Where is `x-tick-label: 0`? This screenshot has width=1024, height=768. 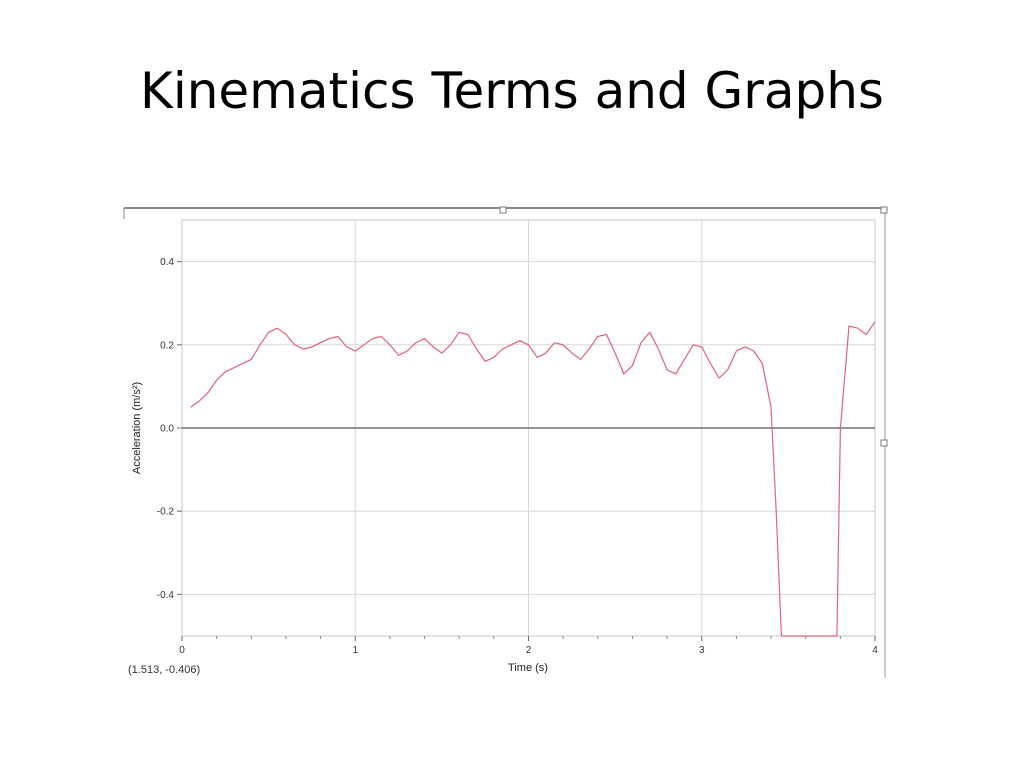
x-tick-label: 0 is located at coordinates (182, 650).